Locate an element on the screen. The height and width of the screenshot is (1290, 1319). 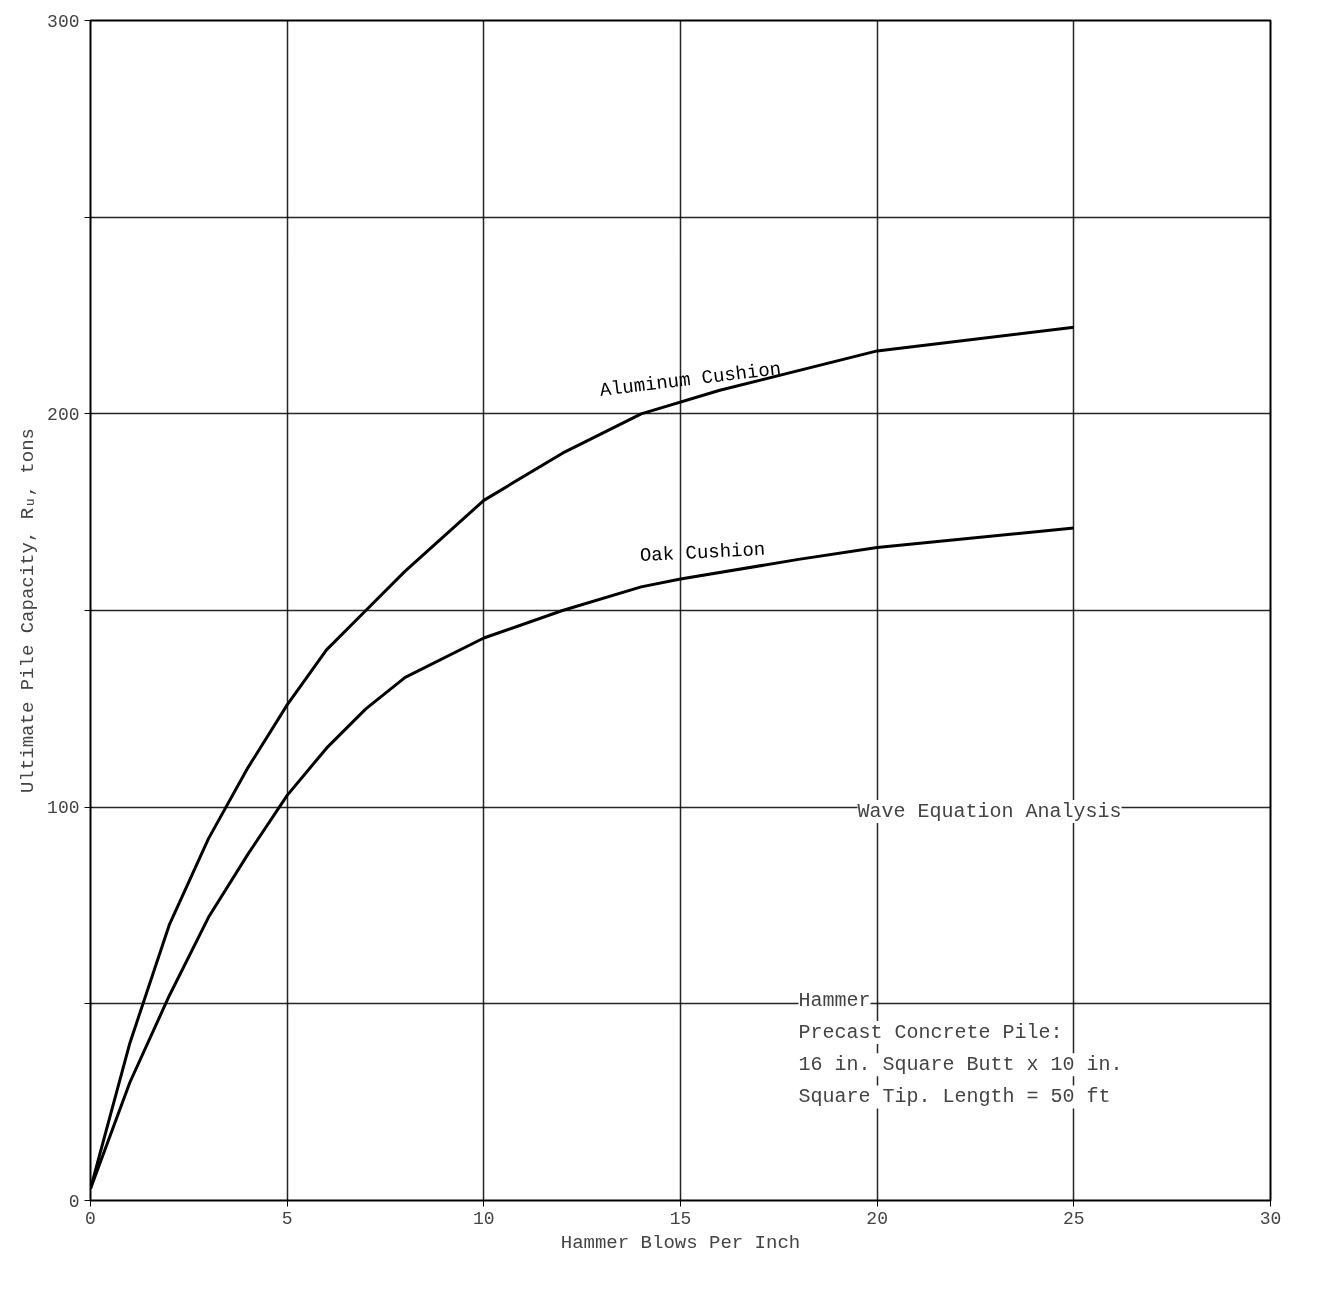
y-tick-label: 100 is located at coordinates (63, 808).